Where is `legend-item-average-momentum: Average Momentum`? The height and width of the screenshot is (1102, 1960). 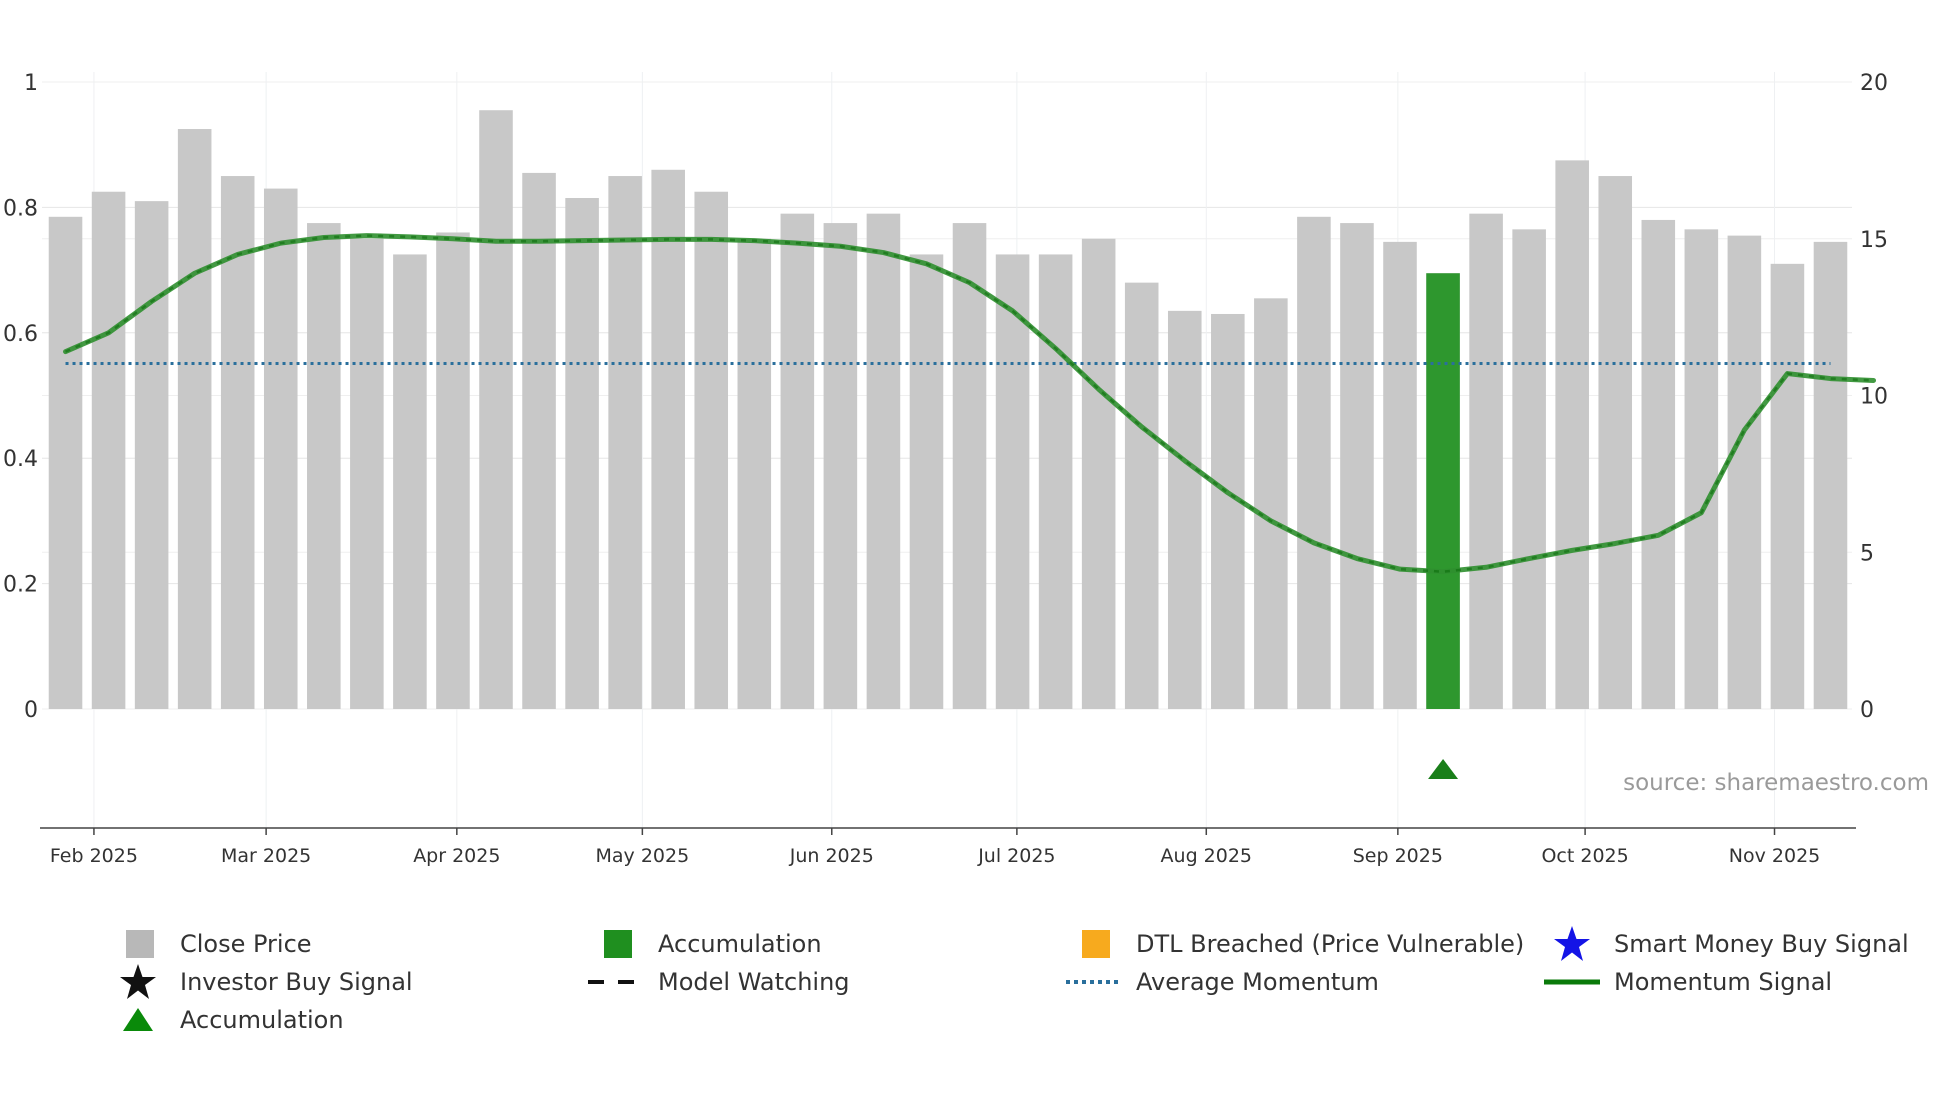
legend-item-average-momentum: Average Momentum is located at coordinates (1221, 982).